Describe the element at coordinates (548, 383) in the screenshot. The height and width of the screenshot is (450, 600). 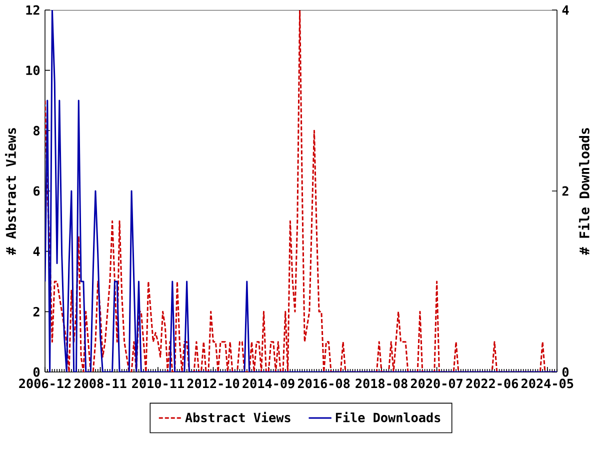
I see `x-tick-label: 2024-05` at that location.